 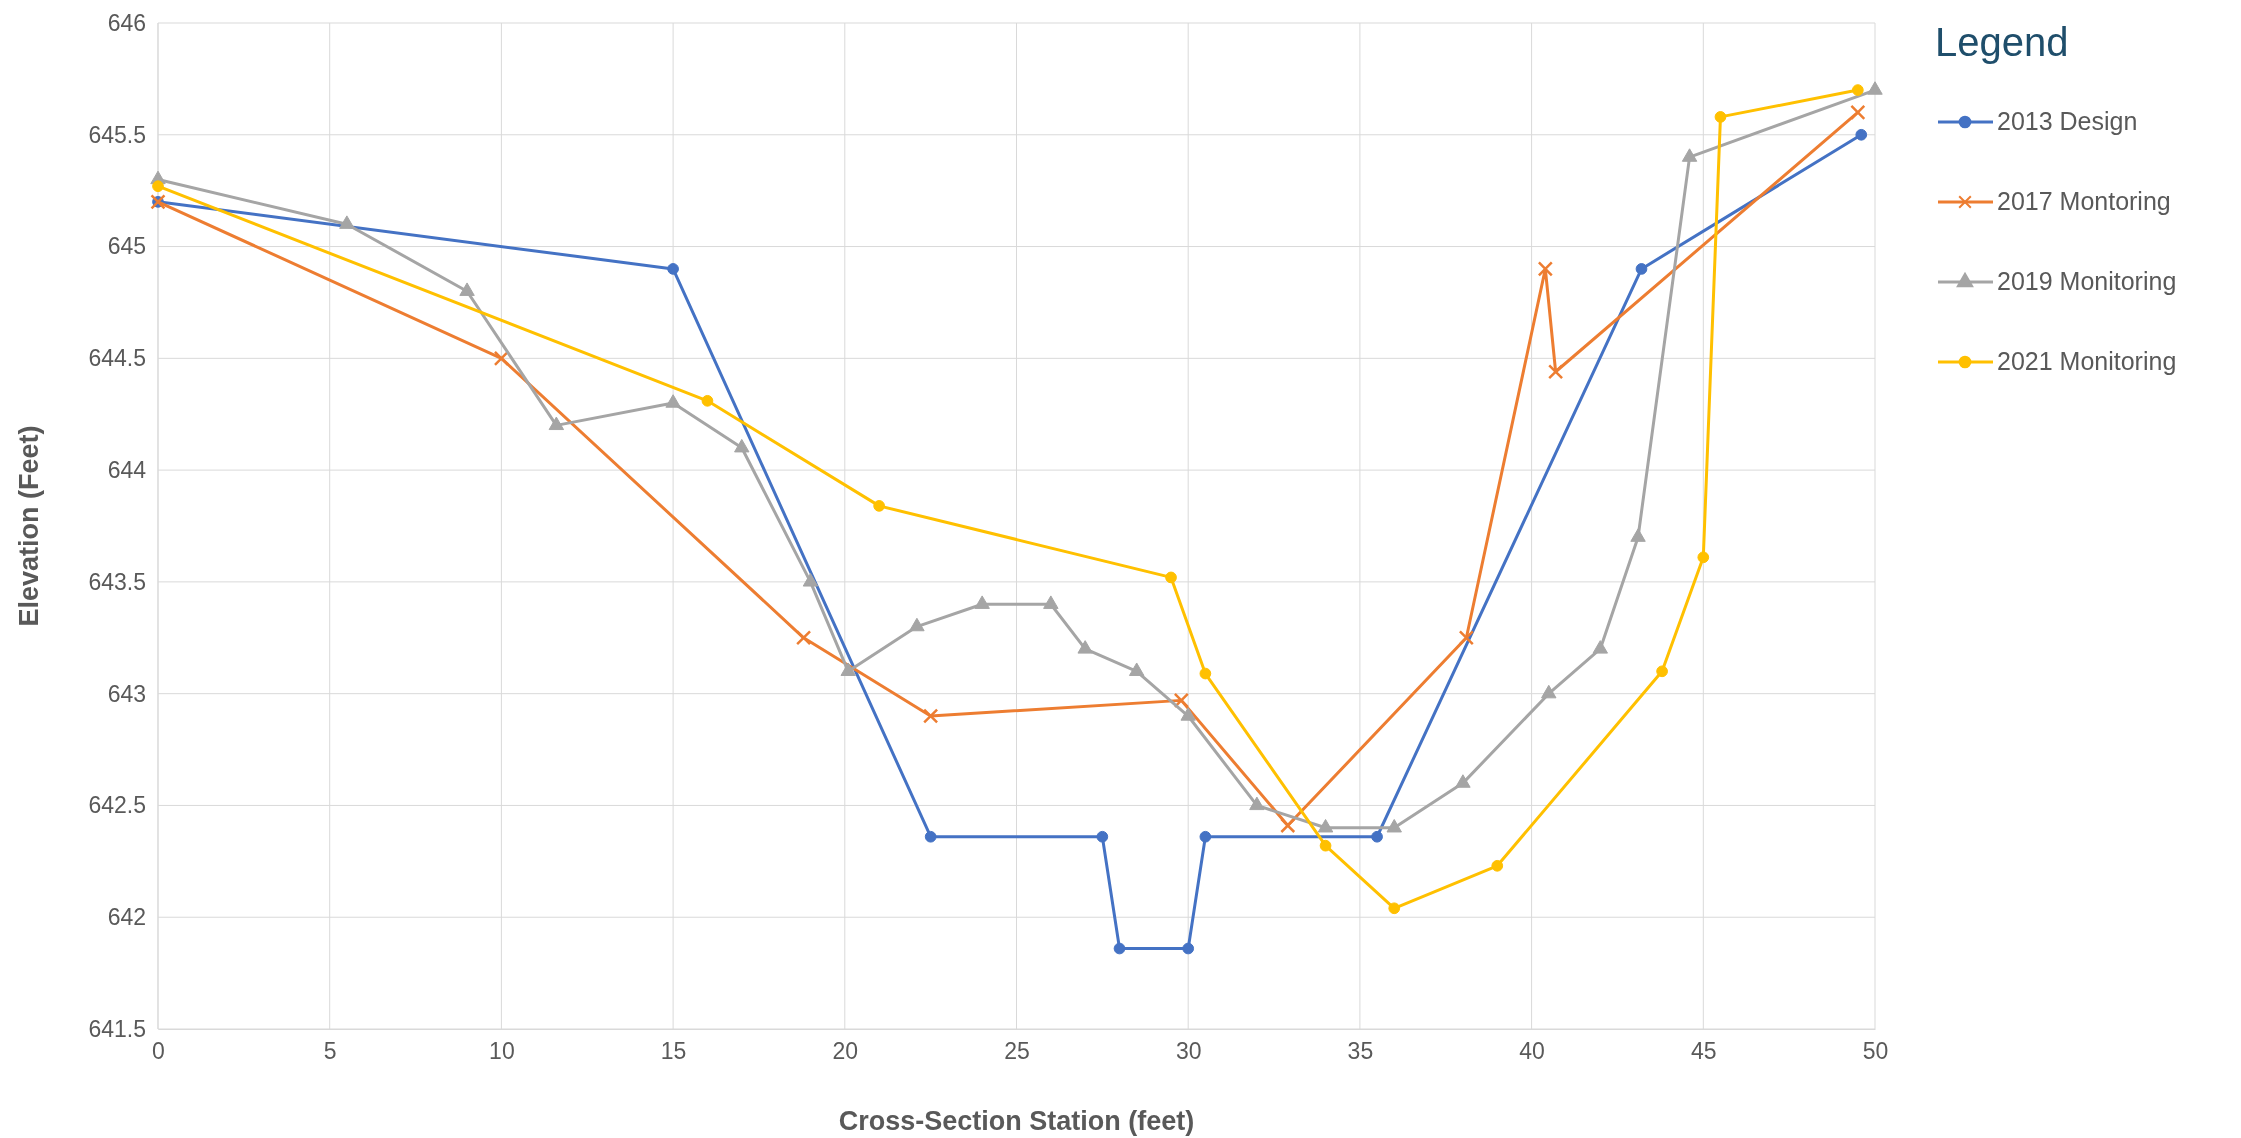 What do you see at coordinates (330, 1051) in the screenshot?
I see `x-tick-label: 5` at bounding box center [330, 1051].